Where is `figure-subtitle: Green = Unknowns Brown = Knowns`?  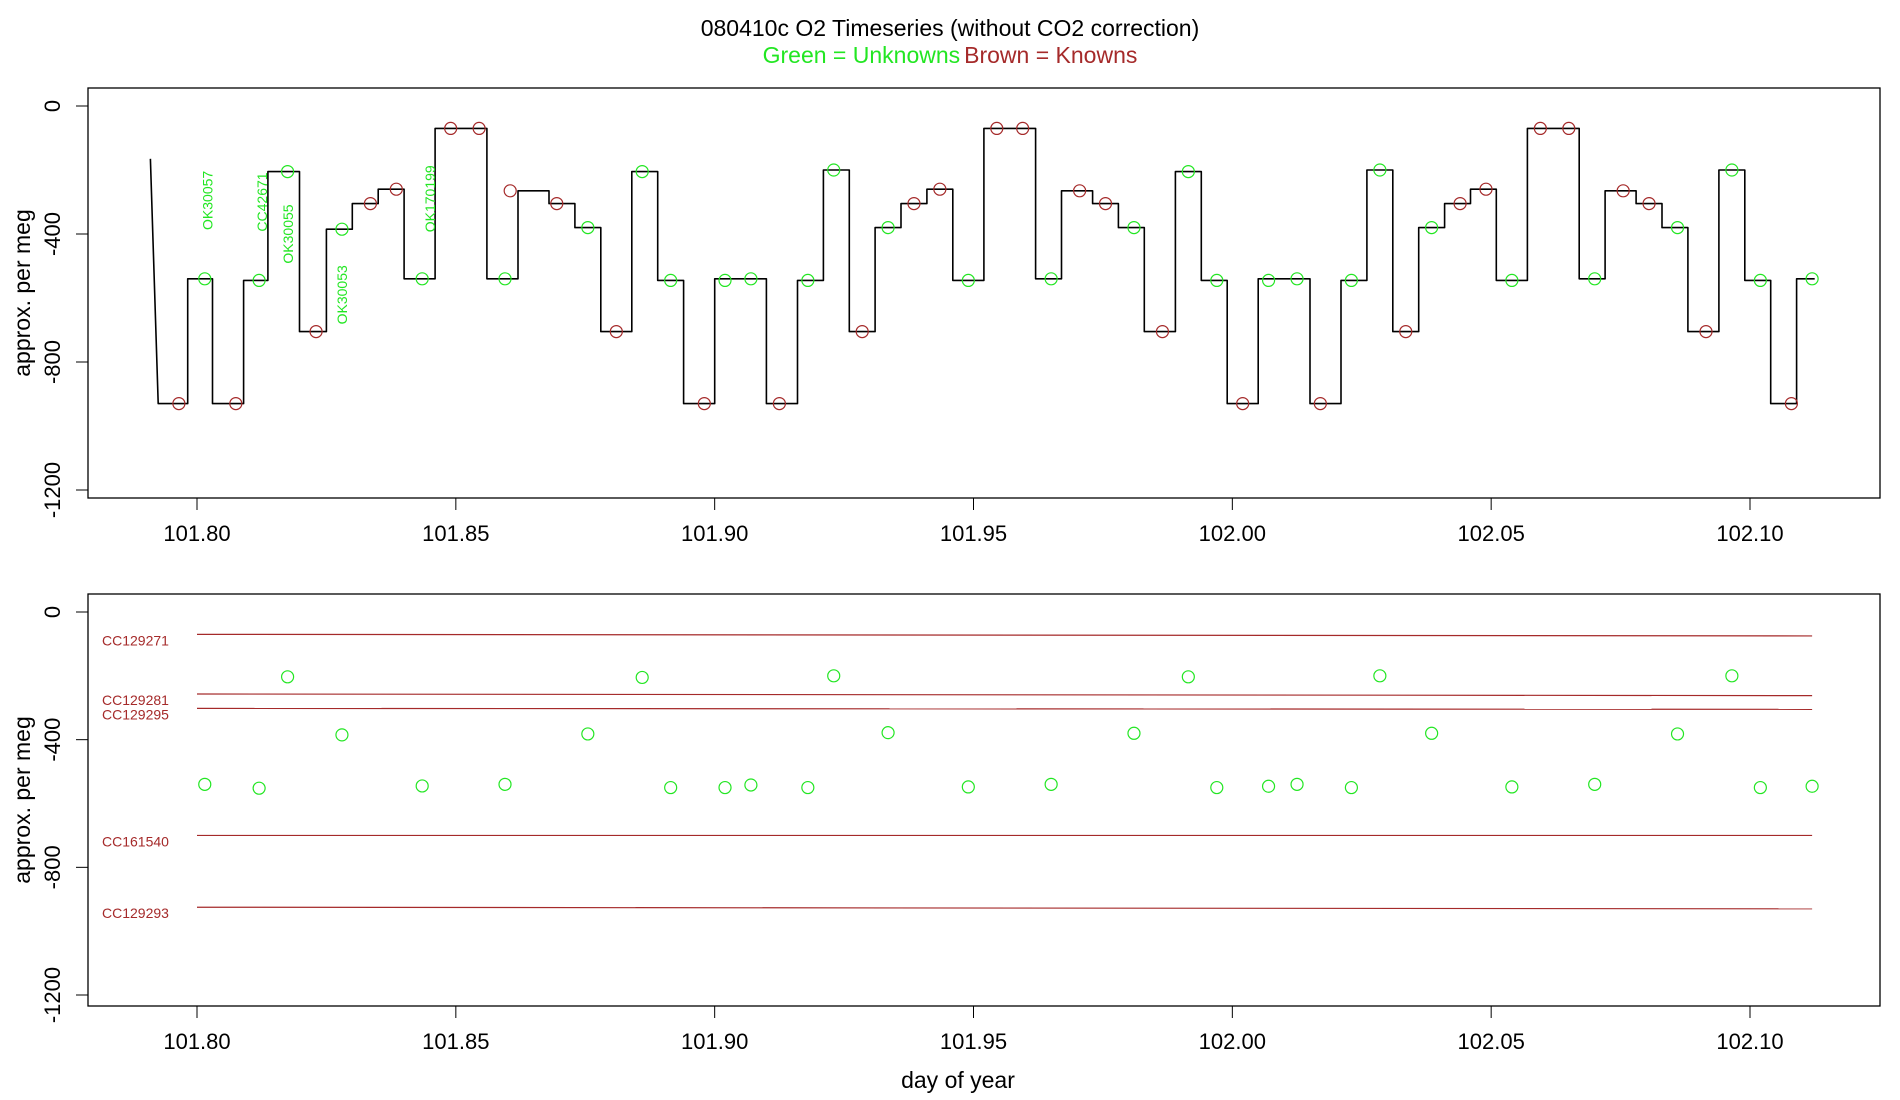 figure-subtitle: Green = Unknowns Brown = Knowns is located at coordinates (950, 55).